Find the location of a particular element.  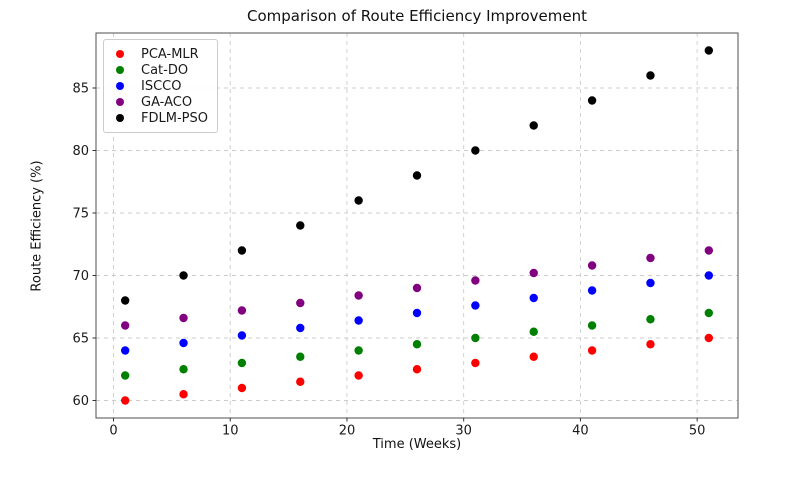

legend-marker-pca-mlr-icon is located at coordinates (120, 54).